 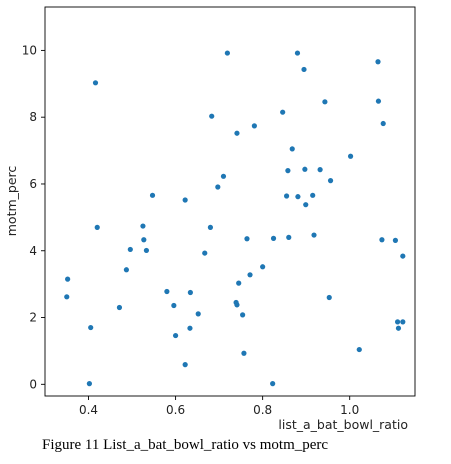 What do you see at coordinates (88, 410) in the screenshot?
I see `x-tick-label: 0.4` at bounding box center [88, 410].